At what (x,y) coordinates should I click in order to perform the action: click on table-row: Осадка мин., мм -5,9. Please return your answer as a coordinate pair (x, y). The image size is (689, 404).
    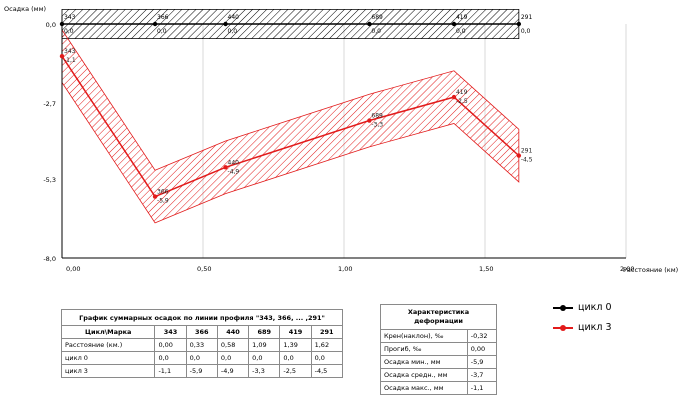
    Looking at the image, I should click on (439, 362).